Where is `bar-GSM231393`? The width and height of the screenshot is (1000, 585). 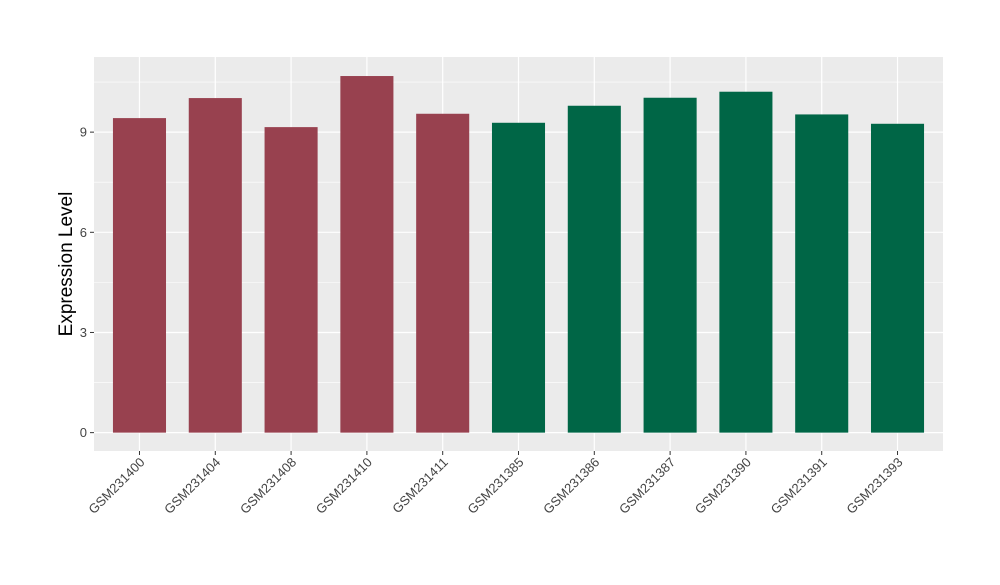 bar-GSM231393 is located at coordinates (897, 278).